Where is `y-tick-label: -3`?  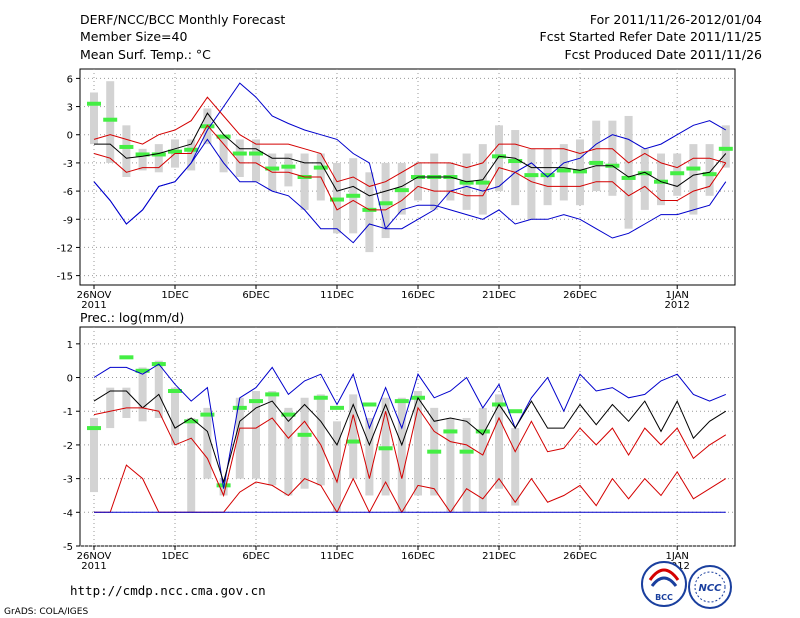 y-tick-label: -3 is located at coordinates (68, 164).